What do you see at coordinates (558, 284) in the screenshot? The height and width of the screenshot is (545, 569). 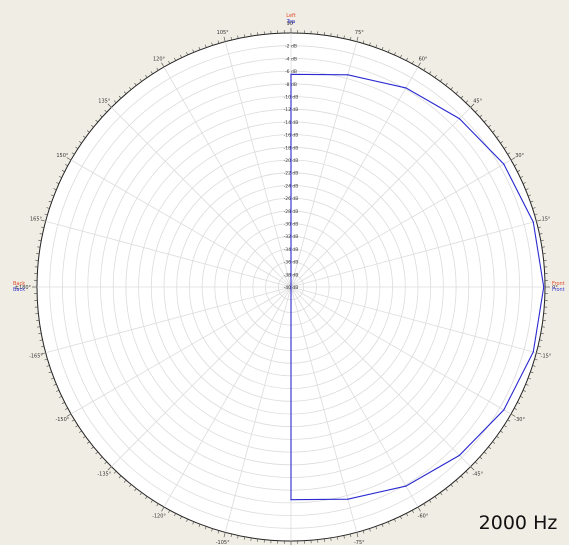 I see `direction-label-right-front-a: Front` at bounding box center [558, 284].